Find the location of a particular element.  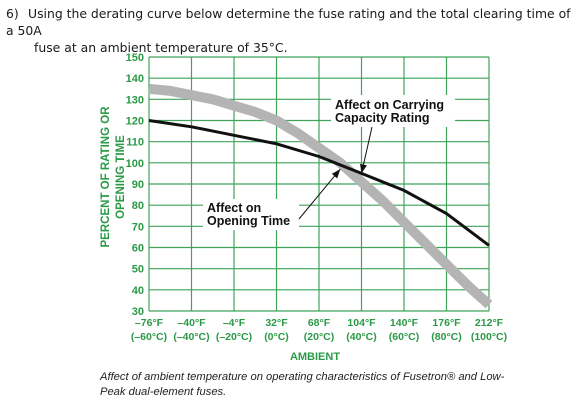

y-tick-label: 40 is located at coordinates (138, 291).